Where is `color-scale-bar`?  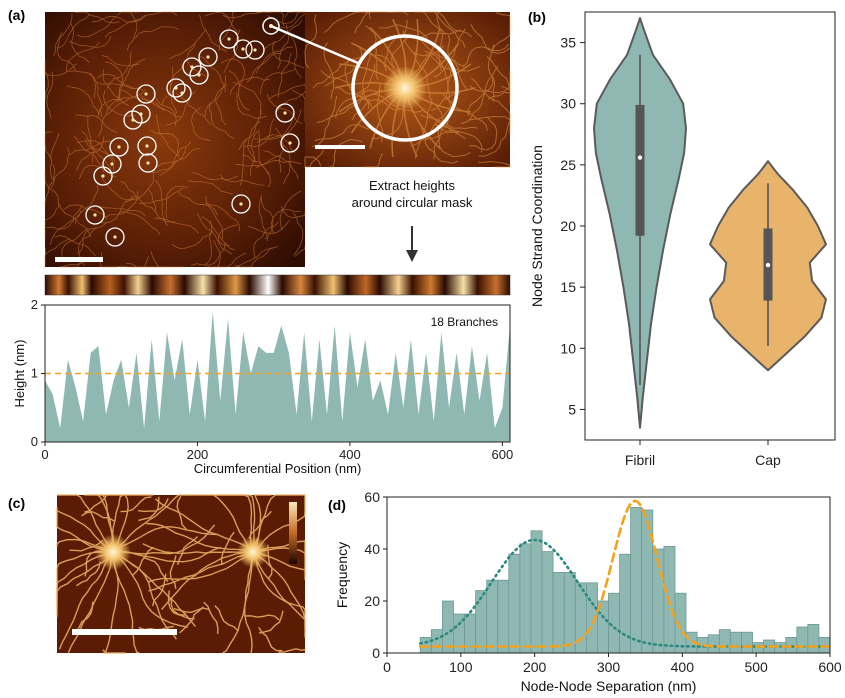 color-scale-bar is located at coordinates (293, 533).